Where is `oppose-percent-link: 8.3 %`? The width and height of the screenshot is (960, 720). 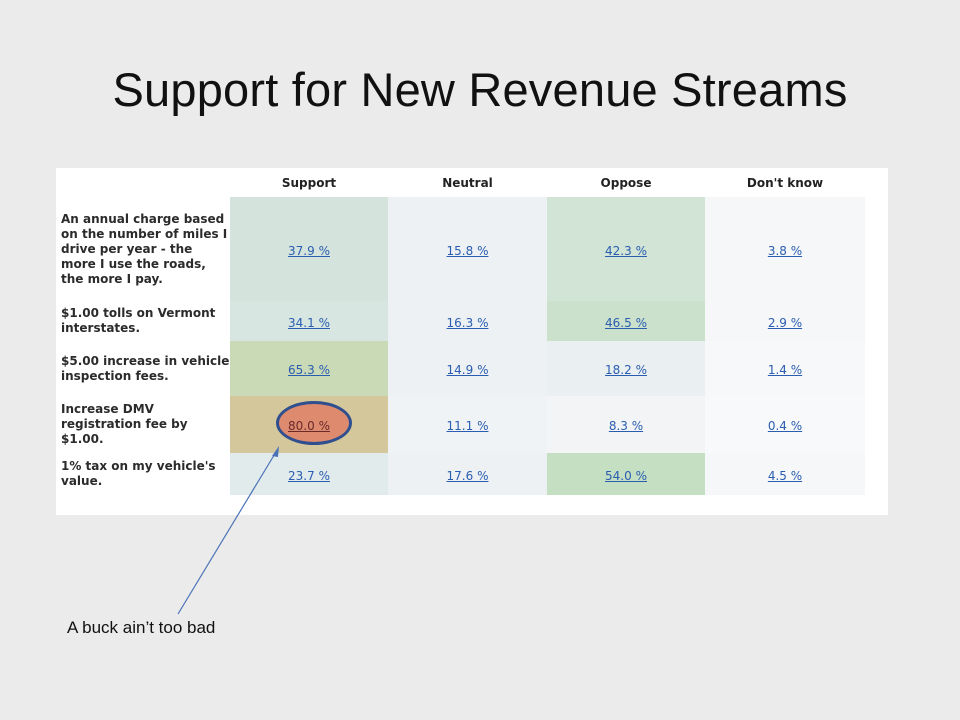 oppose-percent-link: 8.3 % is located at coordinates (626, 426).